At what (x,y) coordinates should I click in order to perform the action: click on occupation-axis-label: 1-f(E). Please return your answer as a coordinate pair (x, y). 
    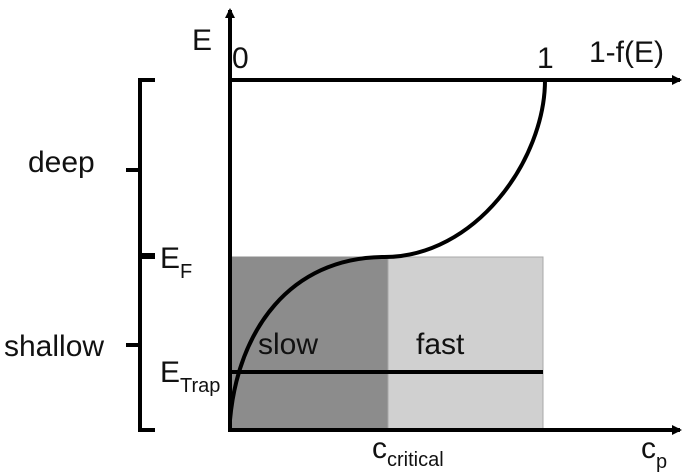
    Looking at the image, I should click on (626, 52).